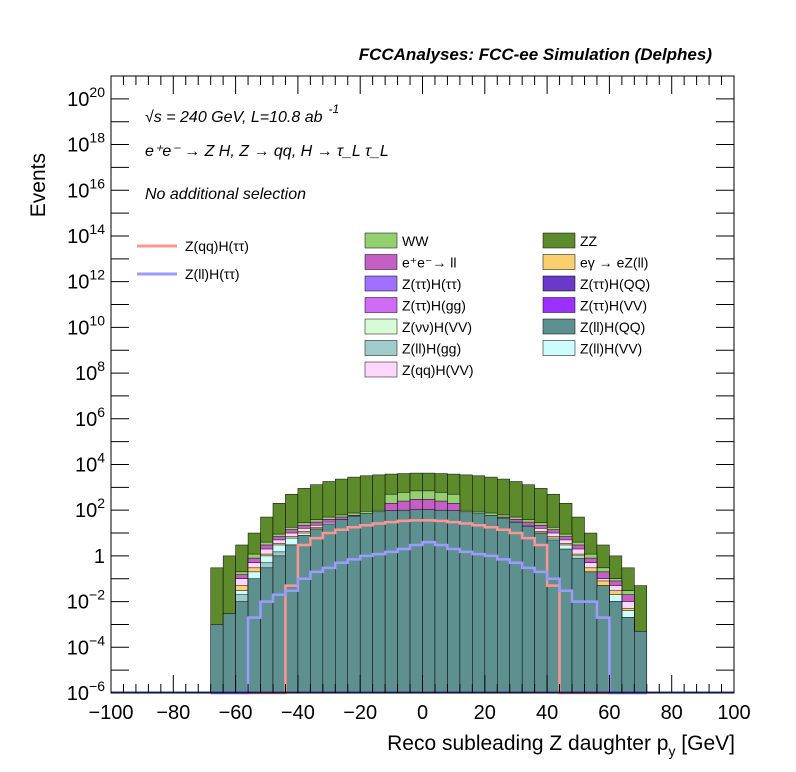  What do you see at coordinates (110, 713) in the screenshot?
I see `x-tick-label: −100` at bounding box center [110, 713].